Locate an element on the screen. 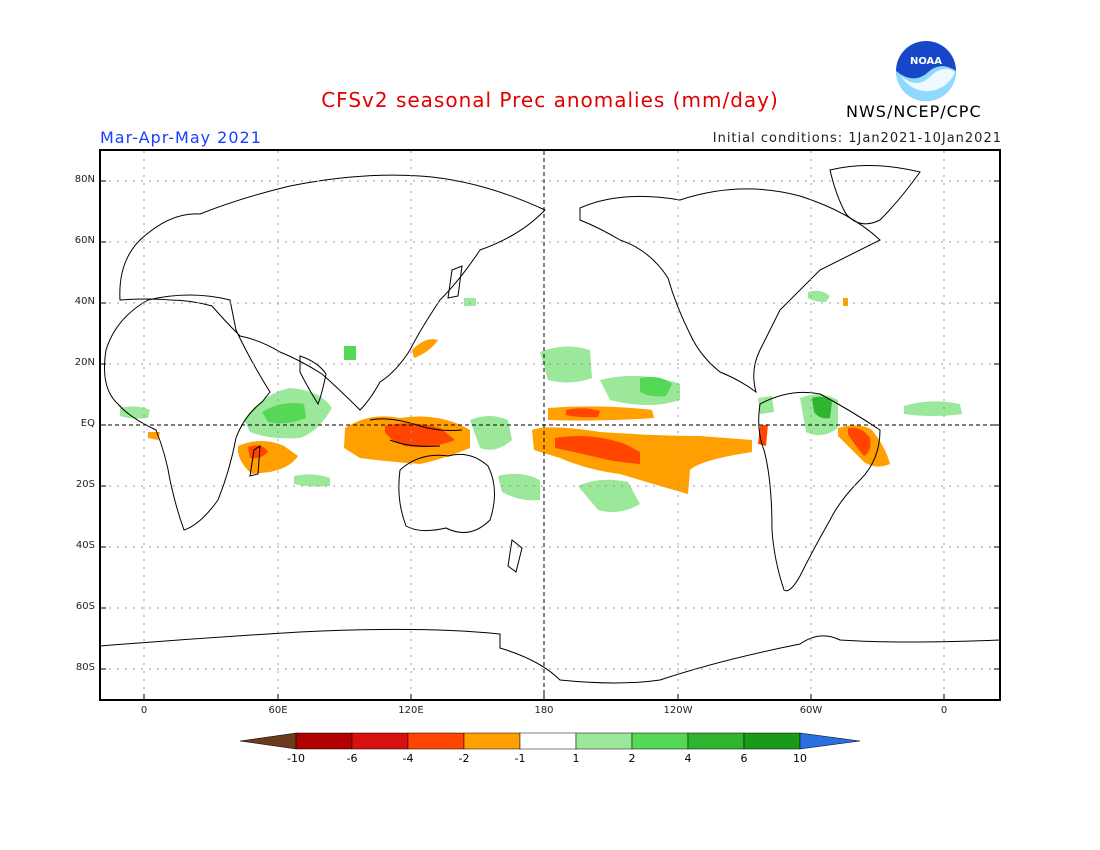 The height and width of the screenshot is (850, 1100). coastline-new-zealand is located at coordinates (515, 556).